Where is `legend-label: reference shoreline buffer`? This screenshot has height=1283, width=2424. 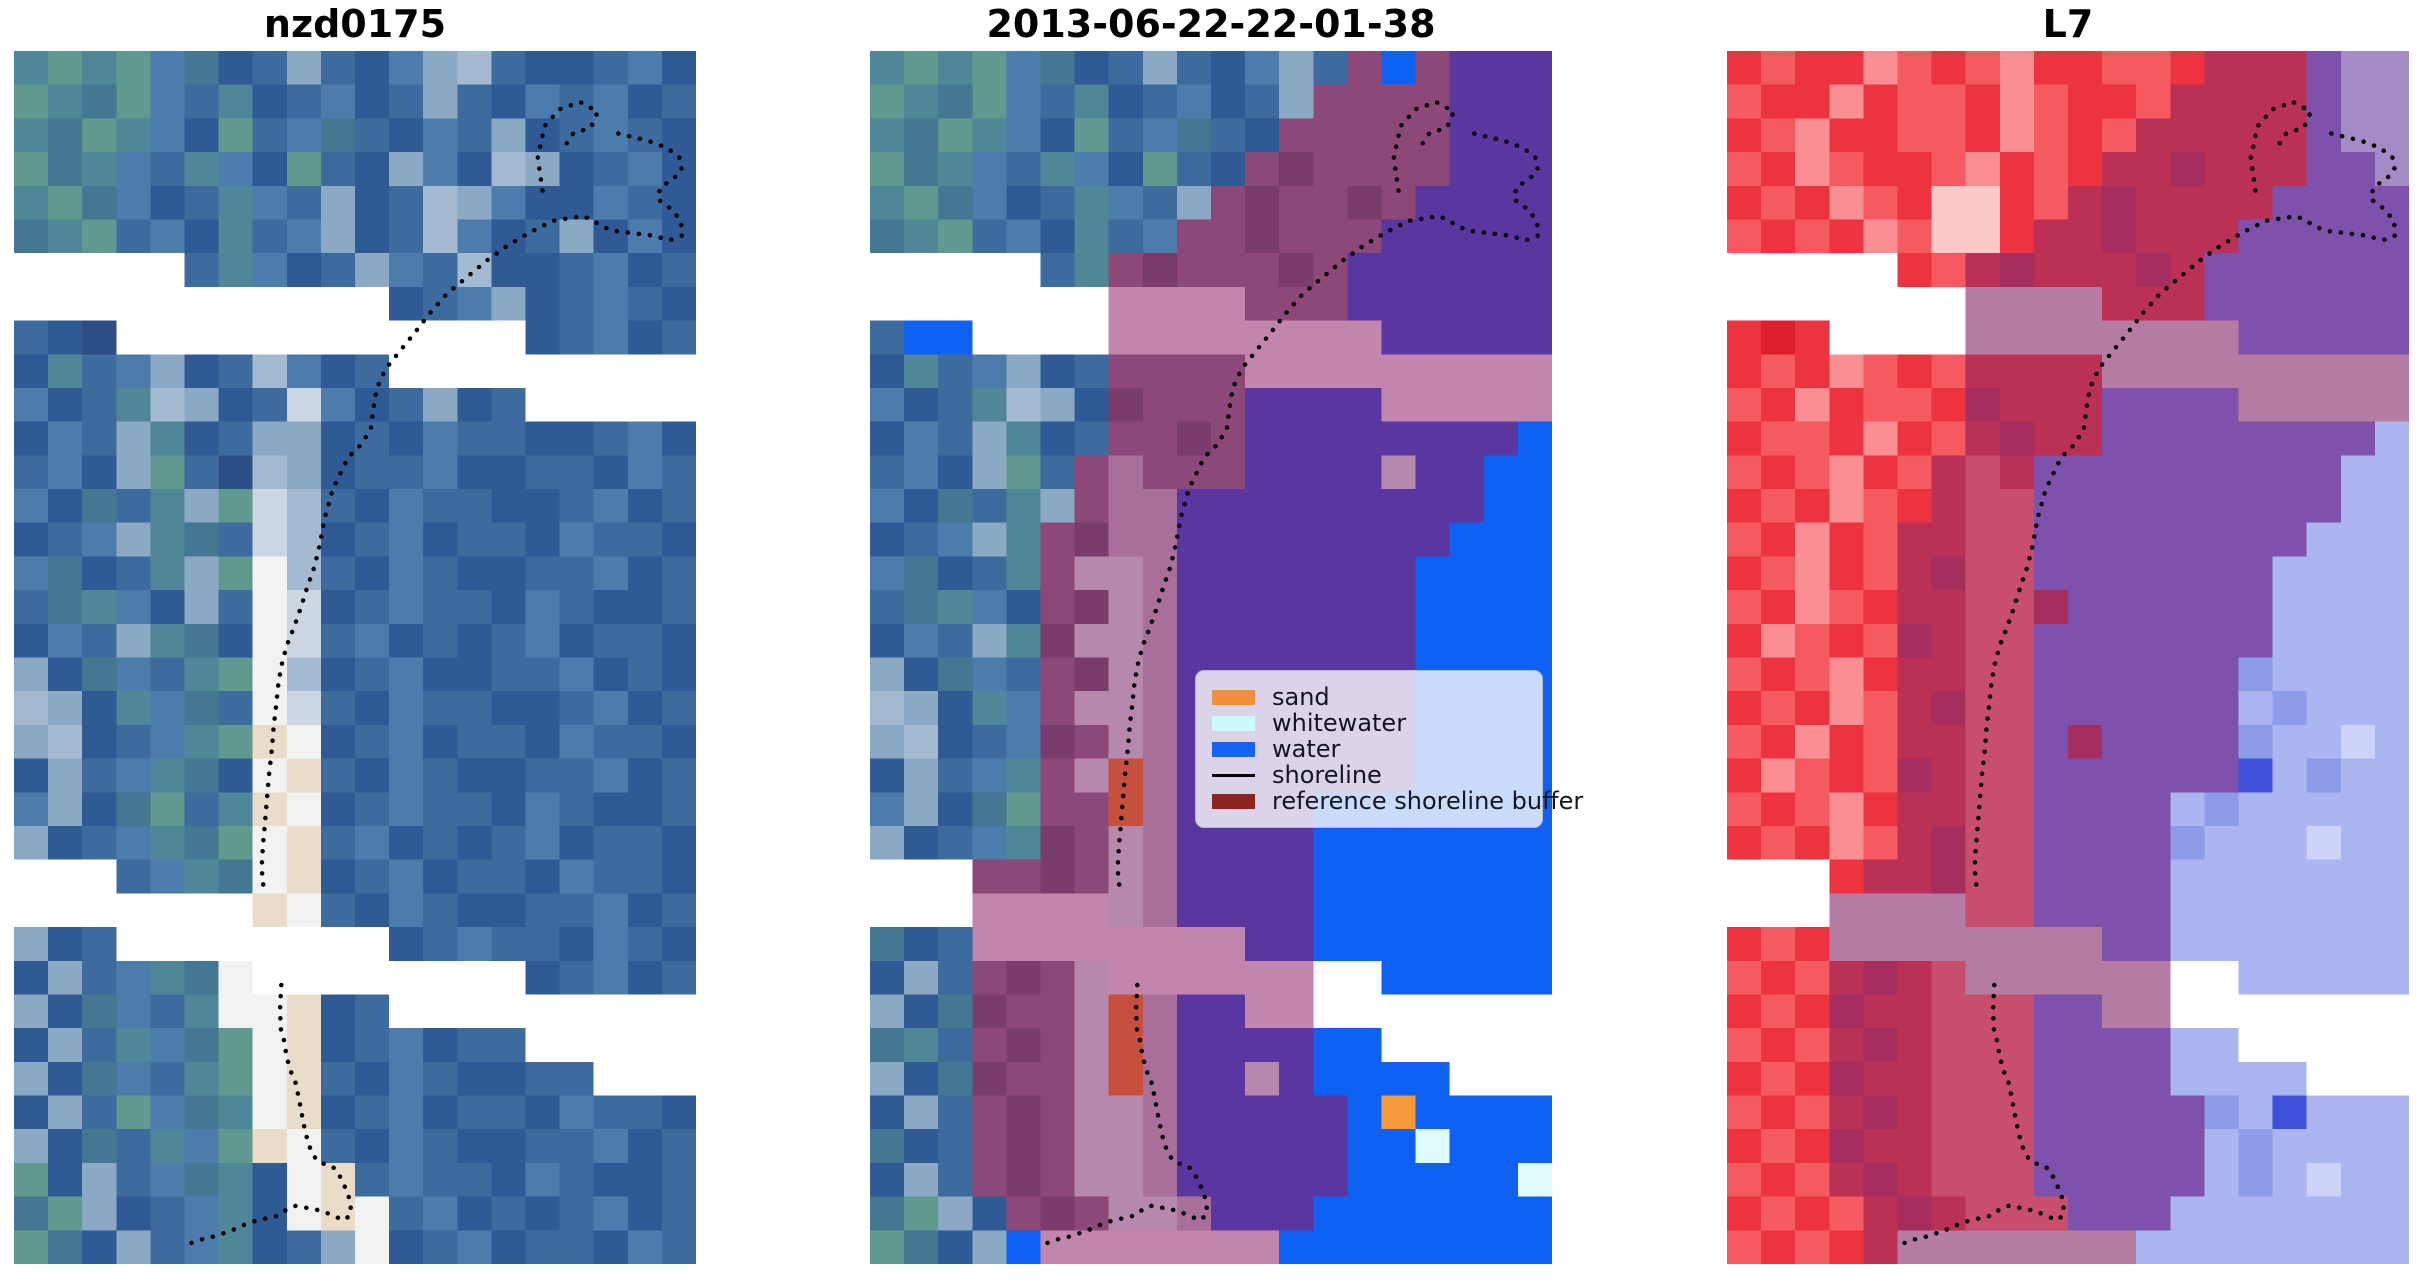
legend-label: reference shoreline buffer is located at coordinates (1428, 801).